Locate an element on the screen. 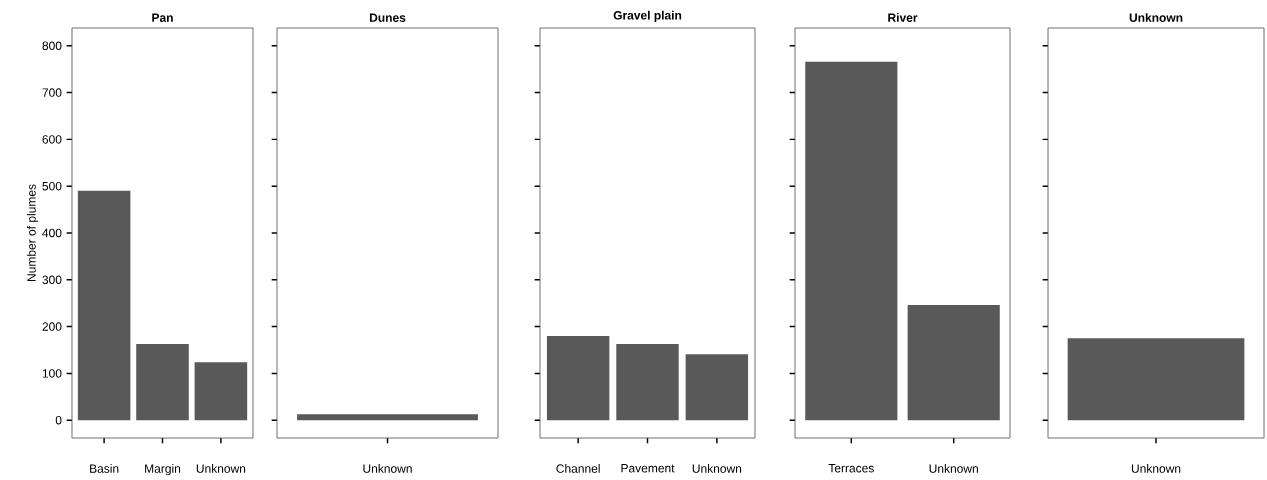 Image resolution: width=1267 pixels, height=480 pixels. chart-title: Pan is located at coordinates (162, 18).